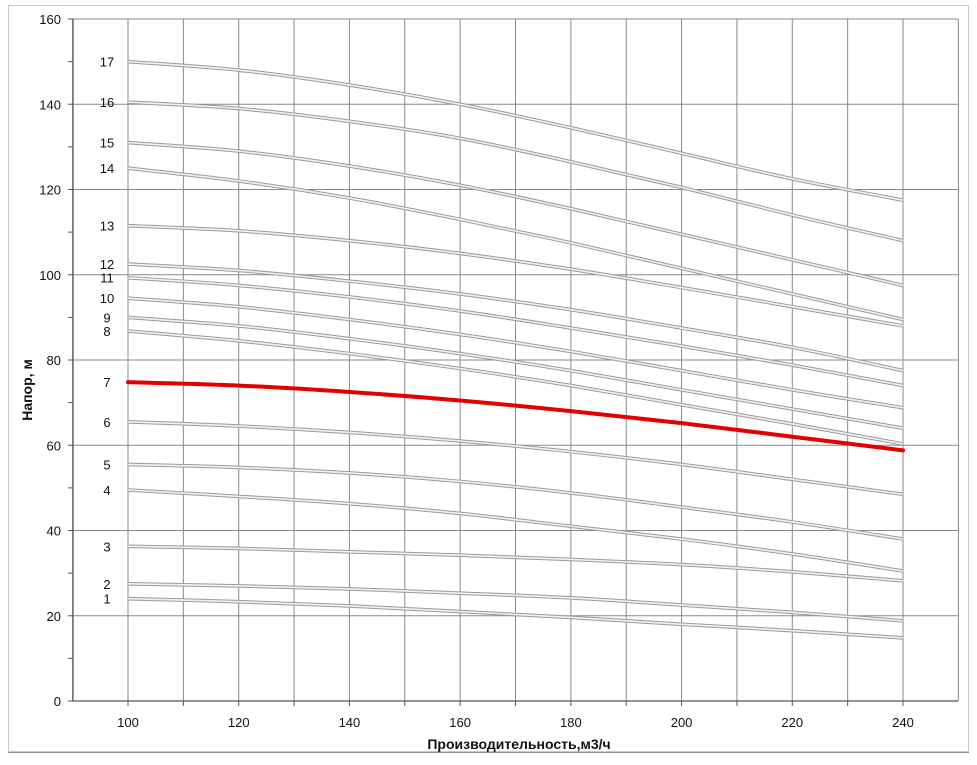 This screenshot has width=977, height=765. I want to click on curve-label-17: 17, so click(107, 62).